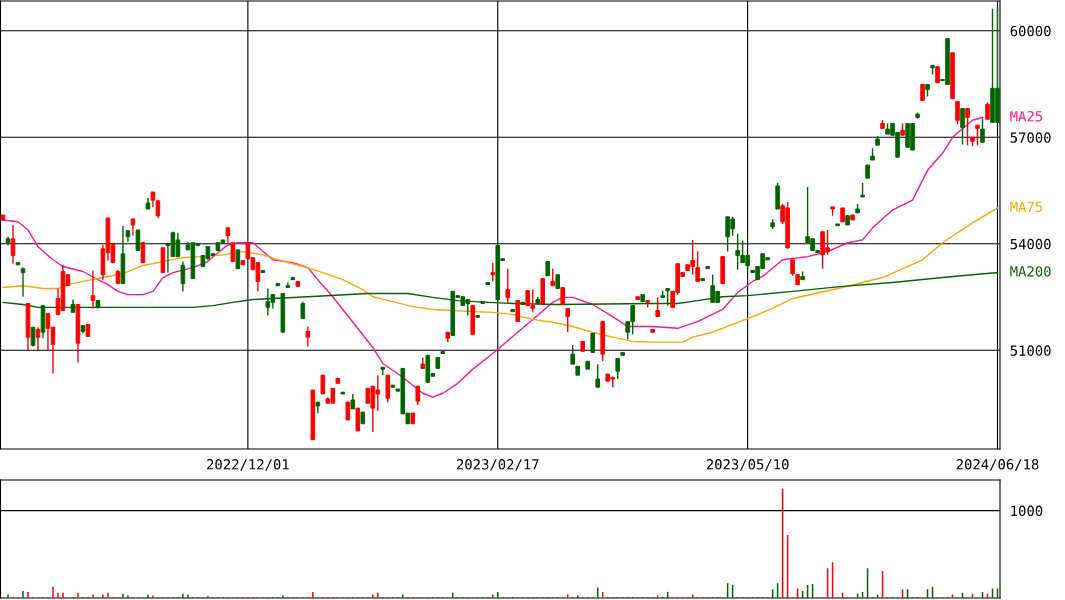 This screenshot has width=1065, height=600. I want to click on y-tick-label: 60000, so click(1030, 31).